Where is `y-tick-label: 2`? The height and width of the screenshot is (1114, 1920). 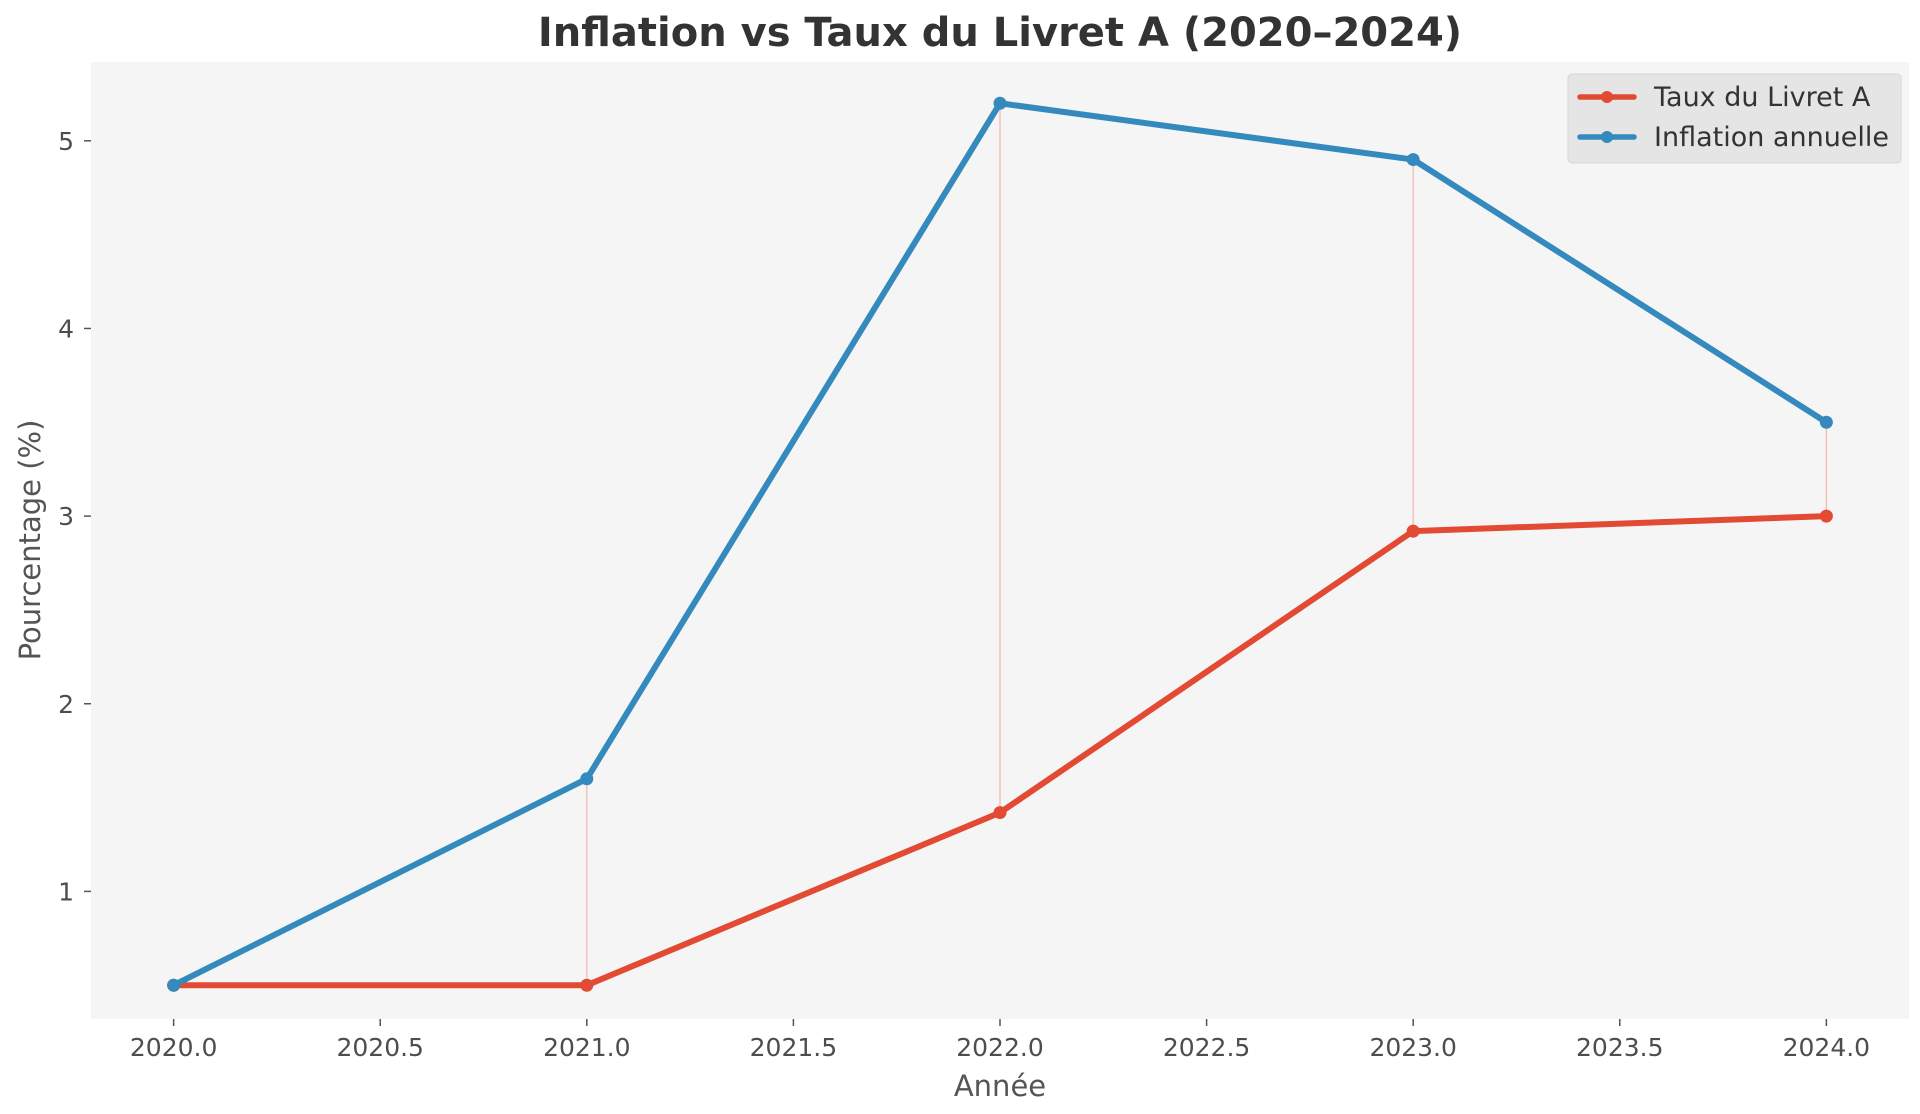
y-tick-label: 2 is located at coordinates (66, 704).